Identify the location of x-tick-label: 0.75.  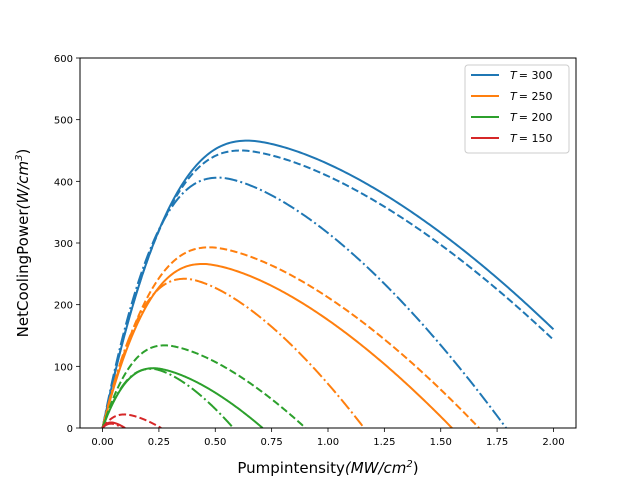
(272, 442).